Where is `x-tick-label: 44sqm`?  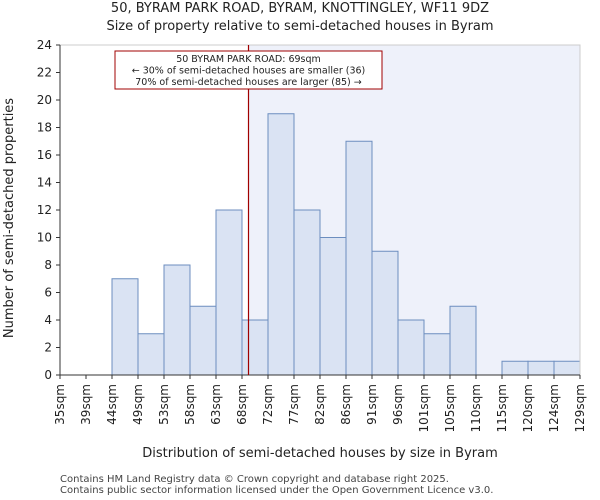
x-tick-label: 44sqm is located at coordinates (112, 404).